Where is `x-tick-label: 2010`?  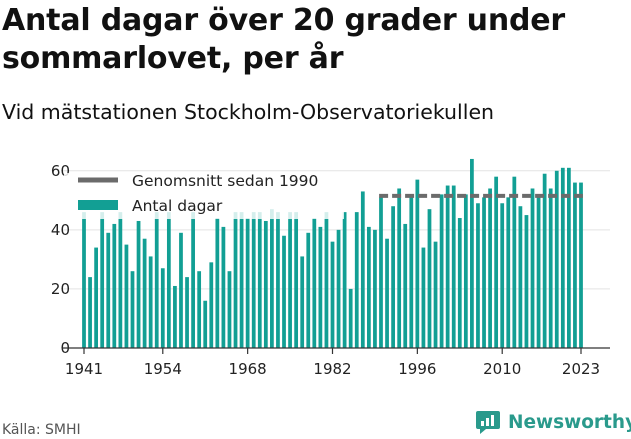 x-tick-label: 2010 is located at coordinates (502, 369).